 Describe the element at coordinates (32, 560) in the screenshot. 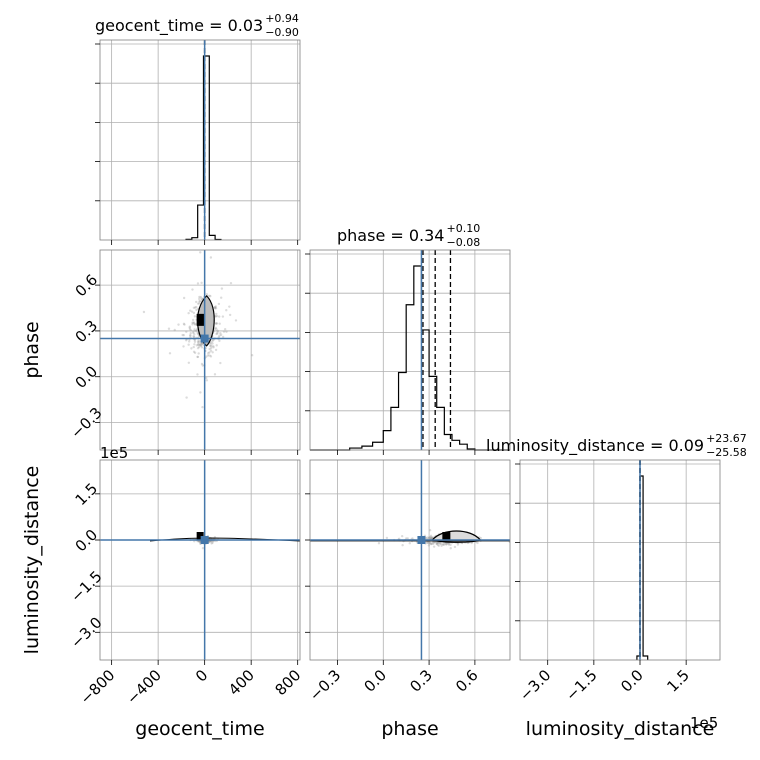

I see `y-axis-label-luminosity_distance: luminosity_distance` at that location.